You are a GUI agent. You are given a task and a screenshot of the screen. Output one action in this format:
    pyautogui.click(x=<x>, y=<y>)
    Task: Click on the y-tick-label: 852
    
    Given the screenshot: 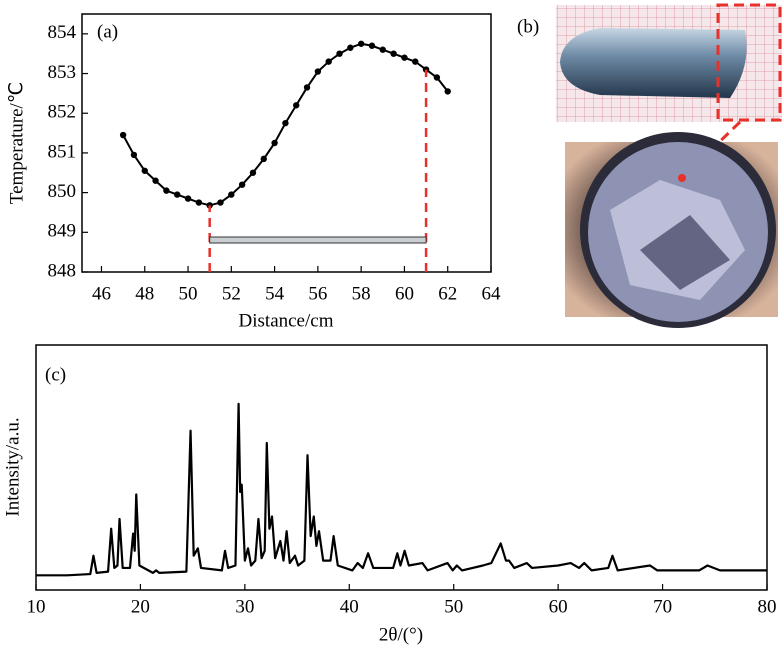 What is the action you would take?
    pyautogui.click(x=62, y=112)
    